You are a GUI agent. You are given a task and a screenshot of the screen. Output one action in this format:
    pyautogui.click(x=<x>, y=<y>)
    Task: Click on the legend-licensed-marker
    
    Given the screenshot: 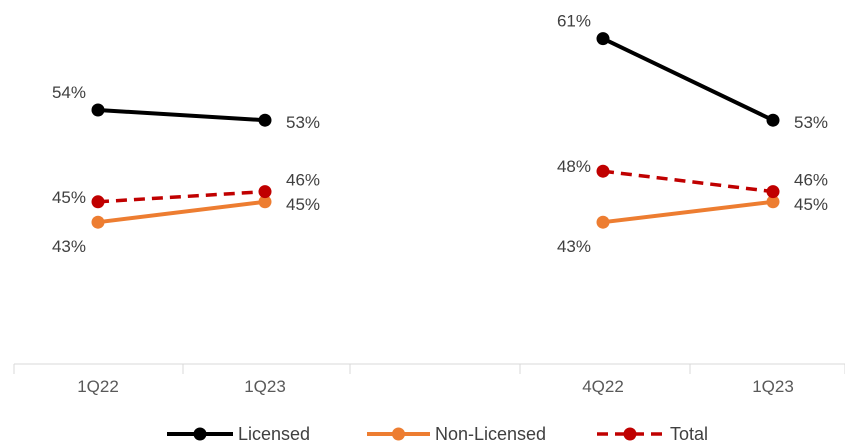 What is the action you would take?
    pyautogui.click(x=200, y=434)
    